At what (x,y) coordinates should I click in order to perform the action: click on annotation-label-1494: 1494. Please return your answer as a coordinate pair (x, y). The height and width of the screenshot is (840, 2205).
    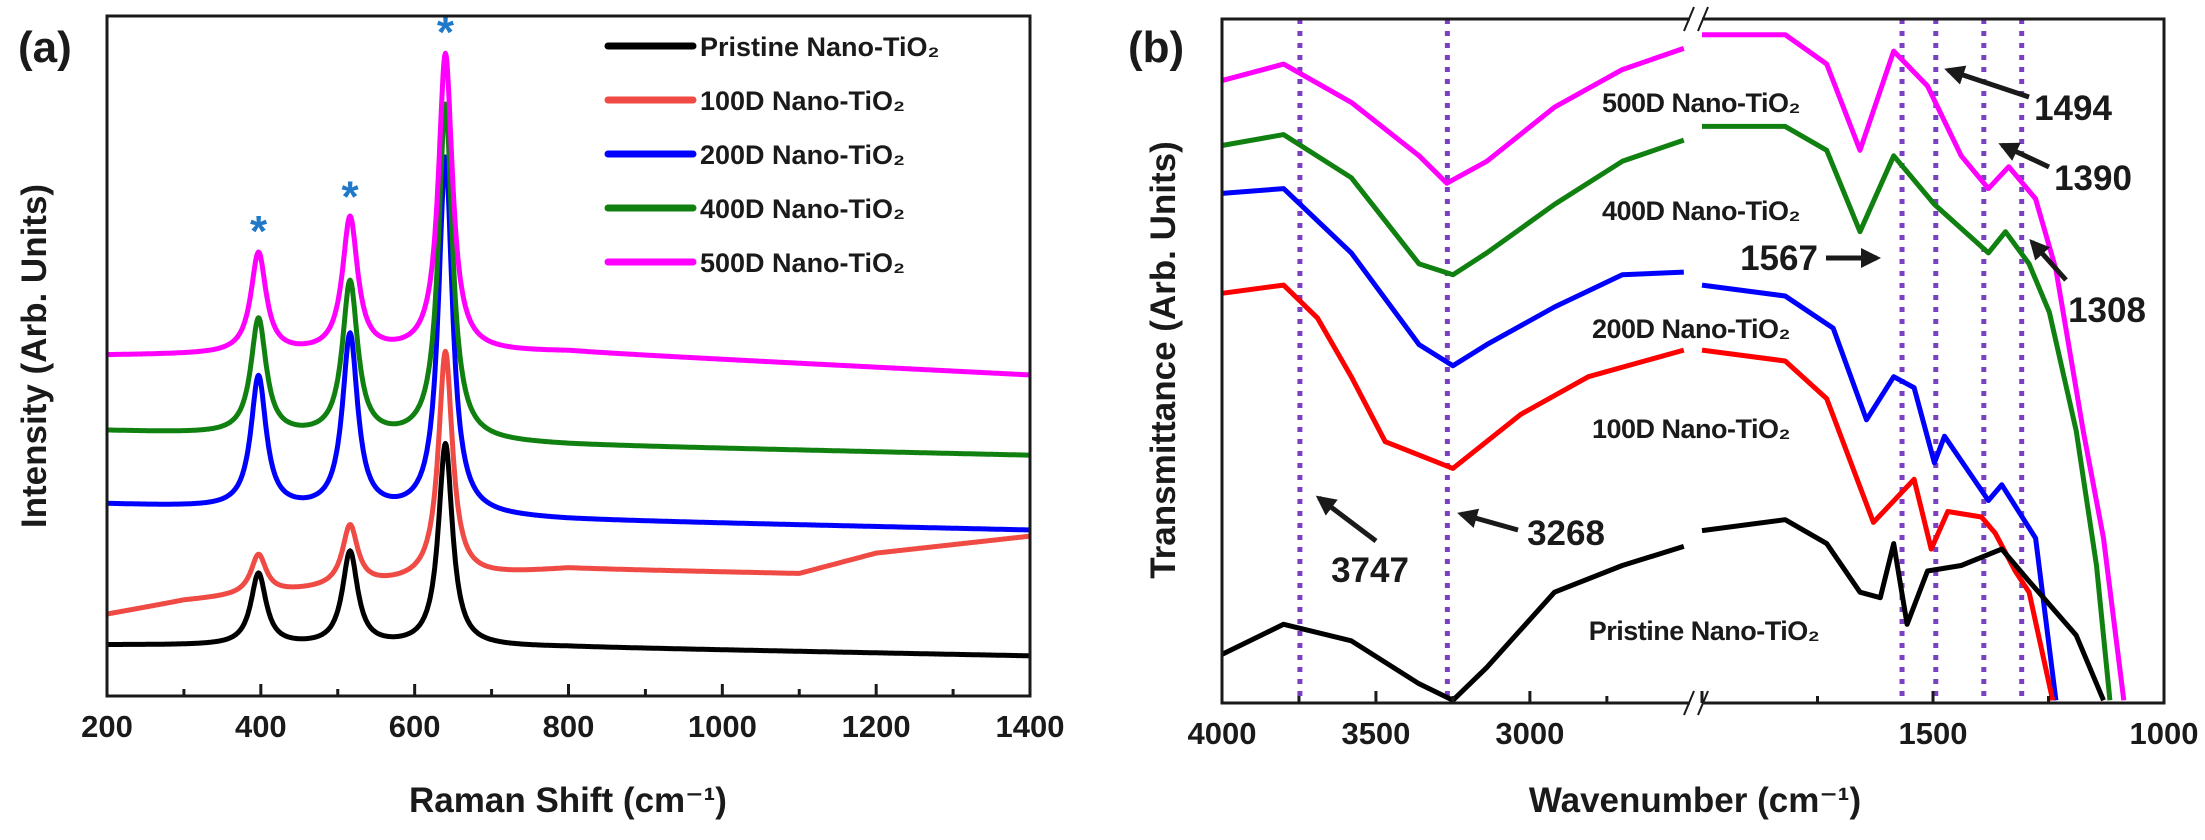
    Looking at the image, I should click on (2073, 108).